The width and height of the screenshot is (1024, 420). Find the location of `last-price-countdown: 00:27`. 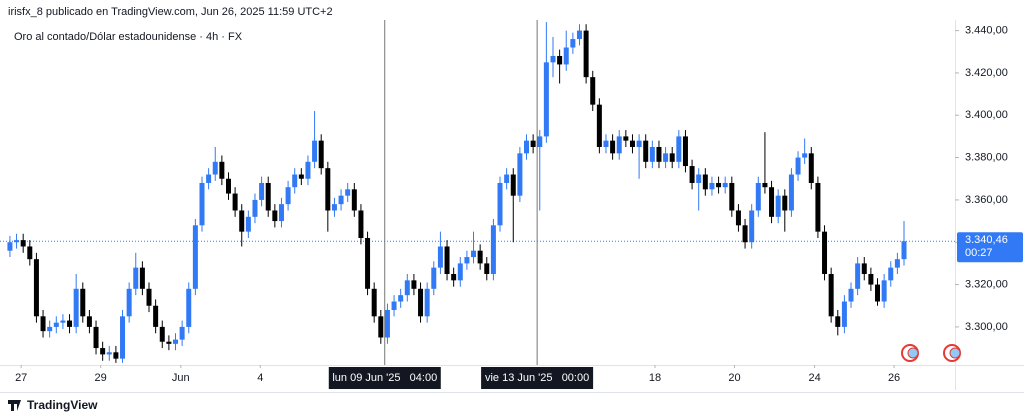

last-price-countdown: 00:27 is located at coordinates (979, 253).